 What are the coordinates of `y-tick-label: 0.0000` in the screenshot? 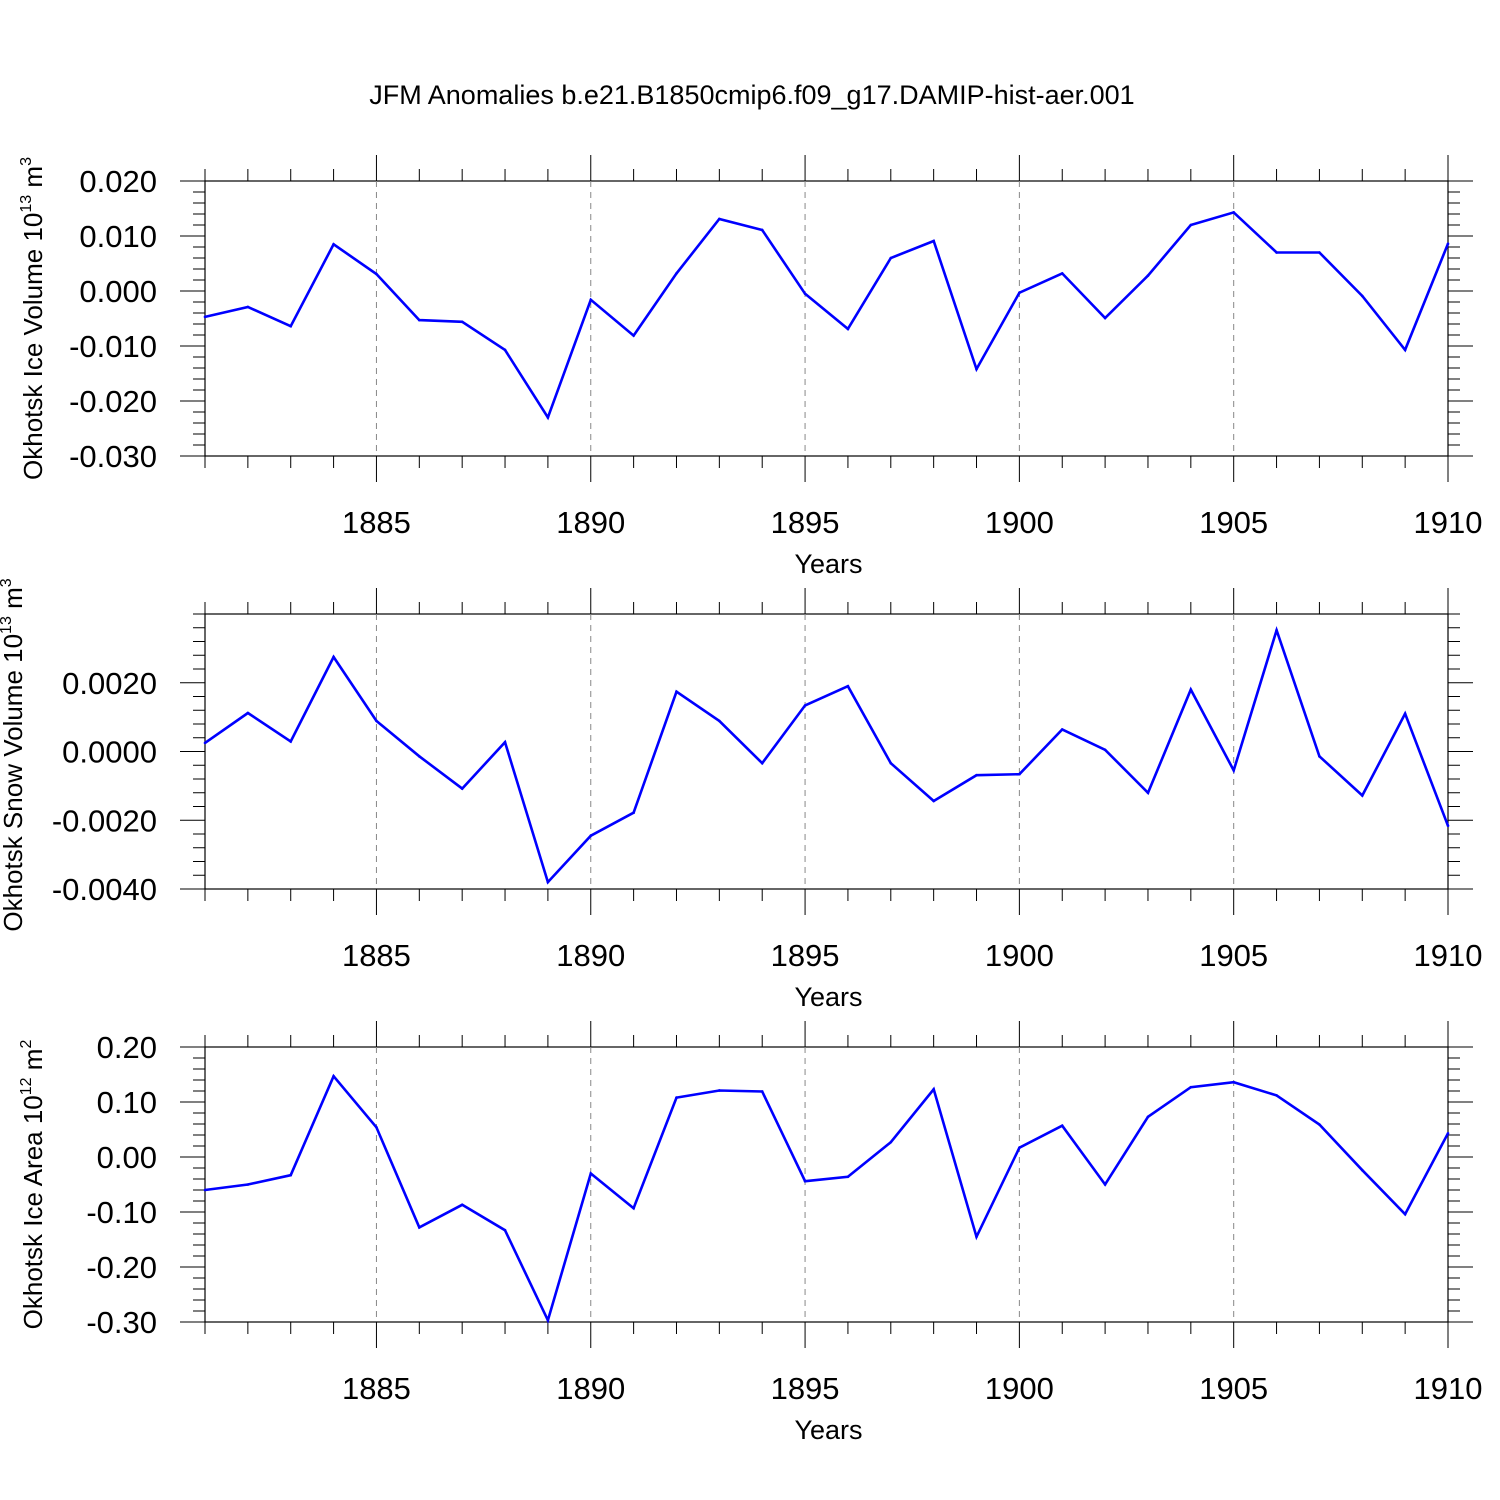 It's located at (109, 752).